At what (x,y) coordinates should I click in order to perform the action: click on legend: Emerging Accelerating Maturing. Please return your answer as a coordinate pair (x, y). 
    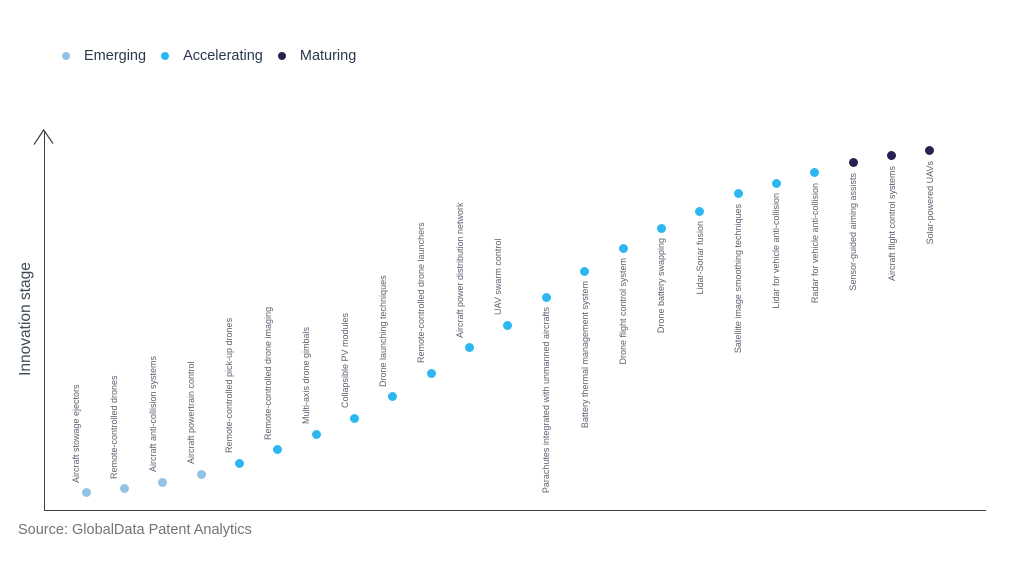
    Looking at the image, I should click on (209, 56).